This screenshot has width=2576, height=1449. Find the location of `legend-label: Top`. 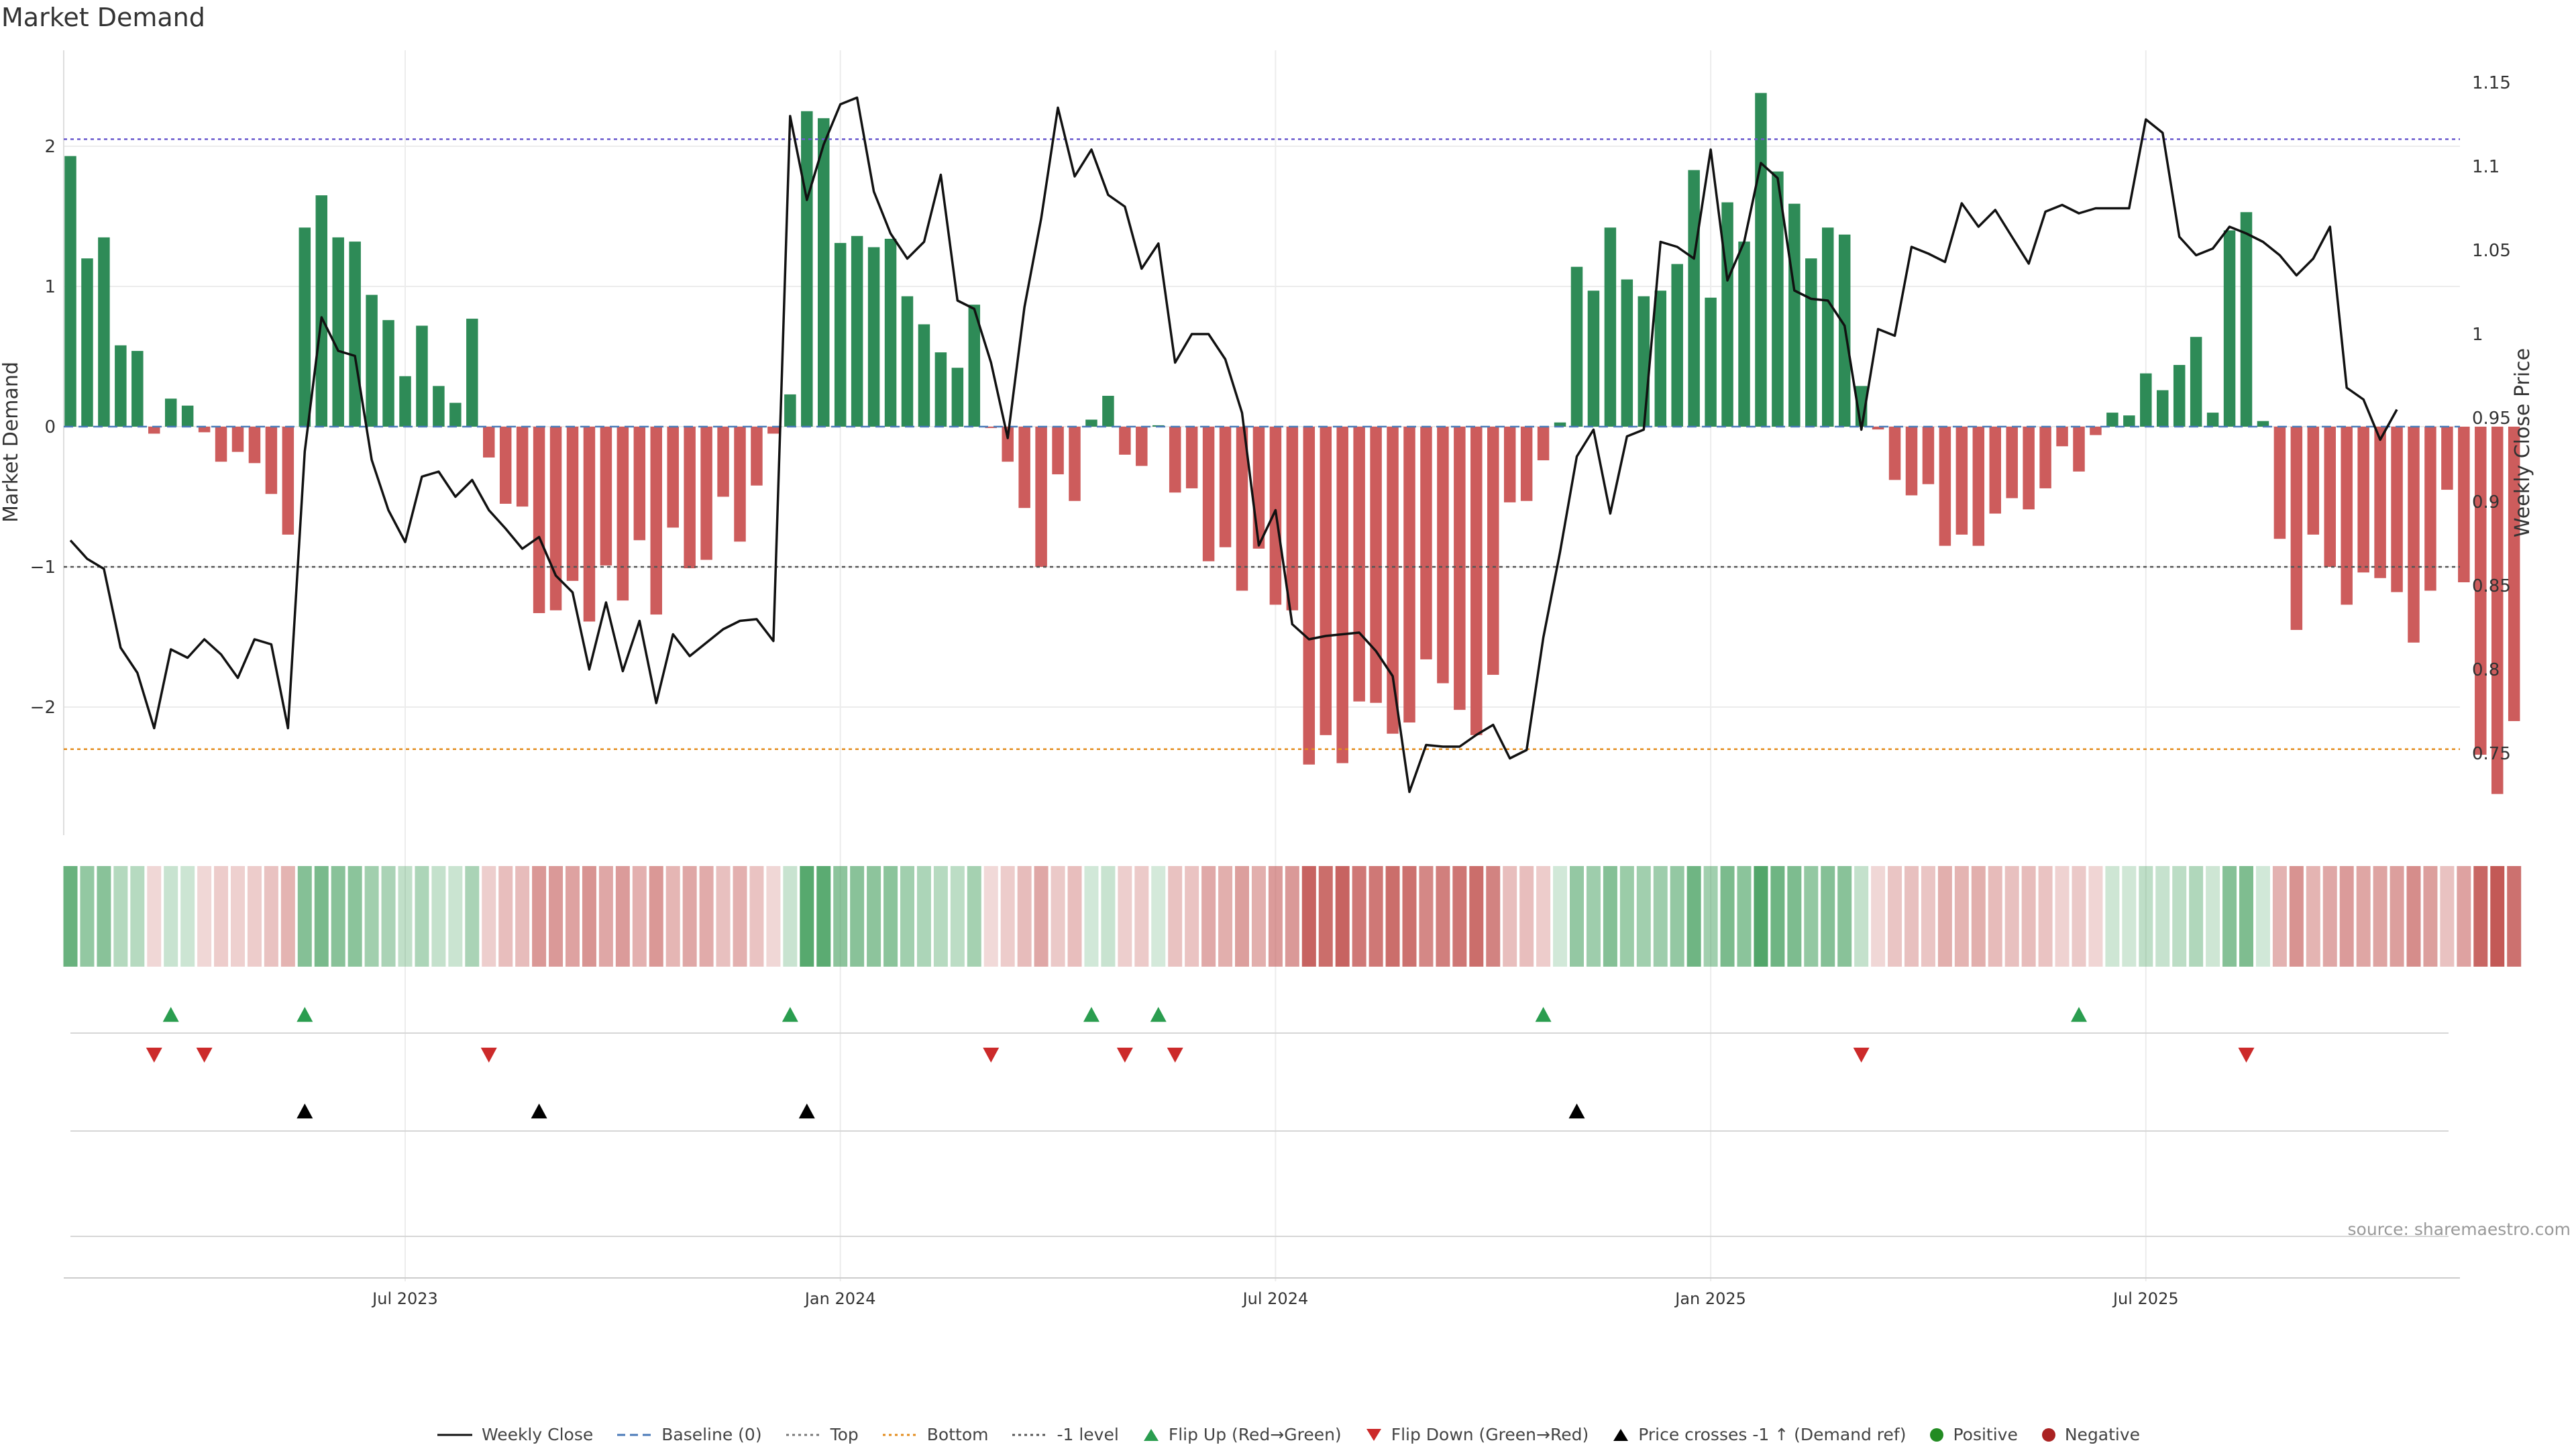

legend-label: Top is located at coordinates (844, 1434).